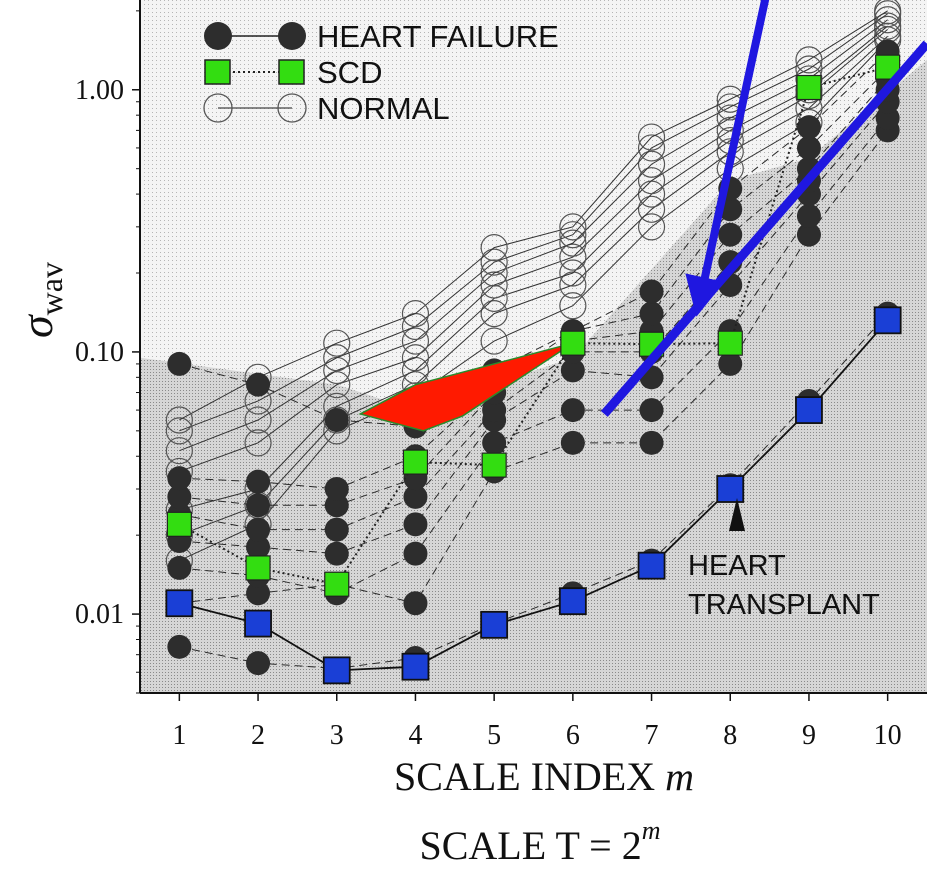  I want to click on svg-text: σwav, so click(40, 300).